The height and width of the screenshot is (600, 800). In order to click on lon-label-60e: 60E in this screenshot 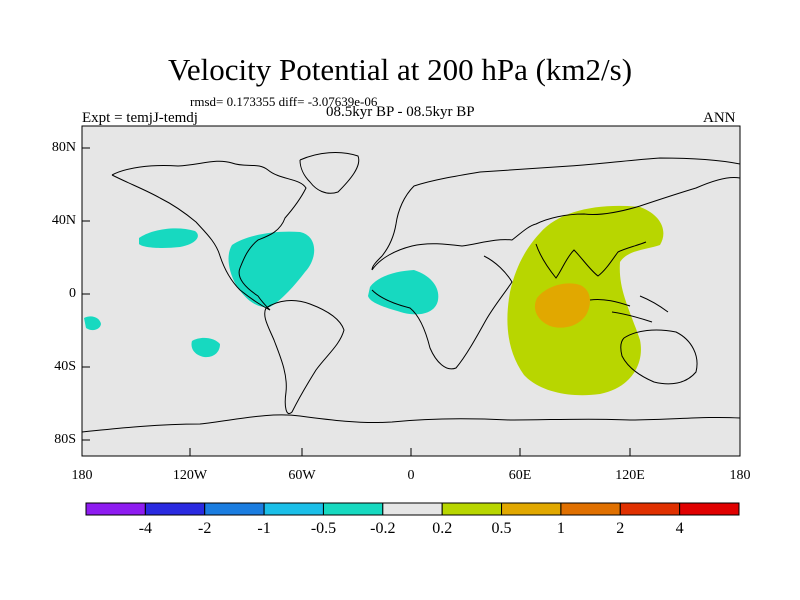, I will do `click(520, 475)`.